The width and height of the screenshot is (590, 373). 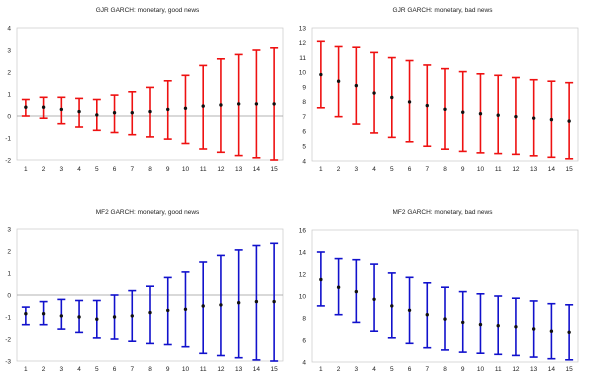 What do you see at coordinates (303, 274) in the screenshot?
I see `y-tick-label: 12` at bounding box center [303, 274].